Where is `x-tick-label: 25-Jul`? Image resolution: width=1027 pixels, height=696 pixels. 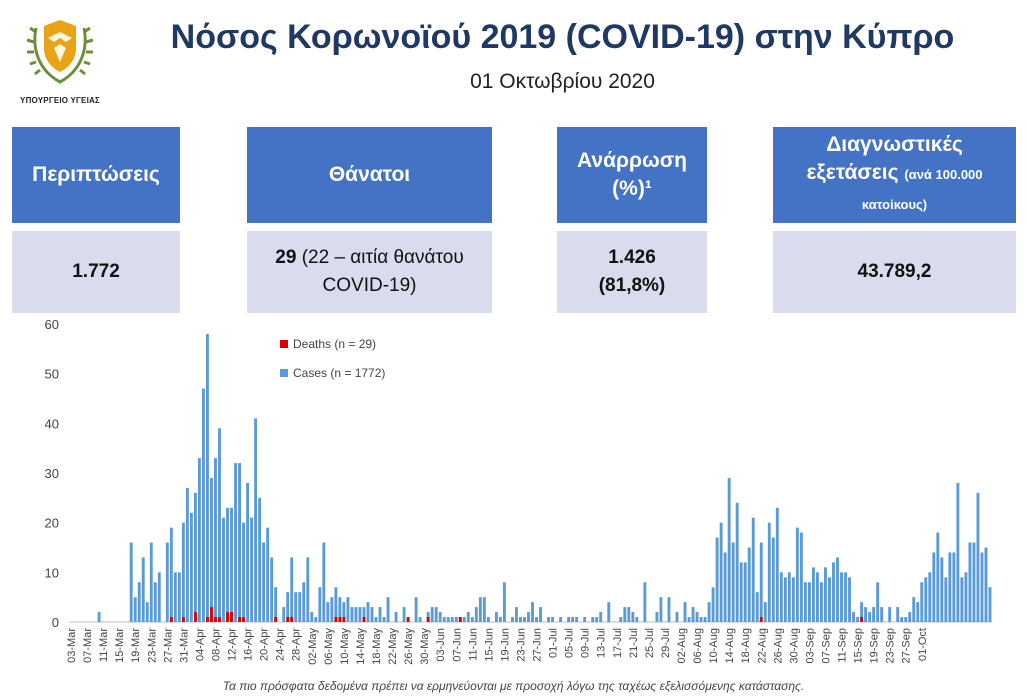 x-tick-label: 25-Jul is located at coordinates (650, 643).